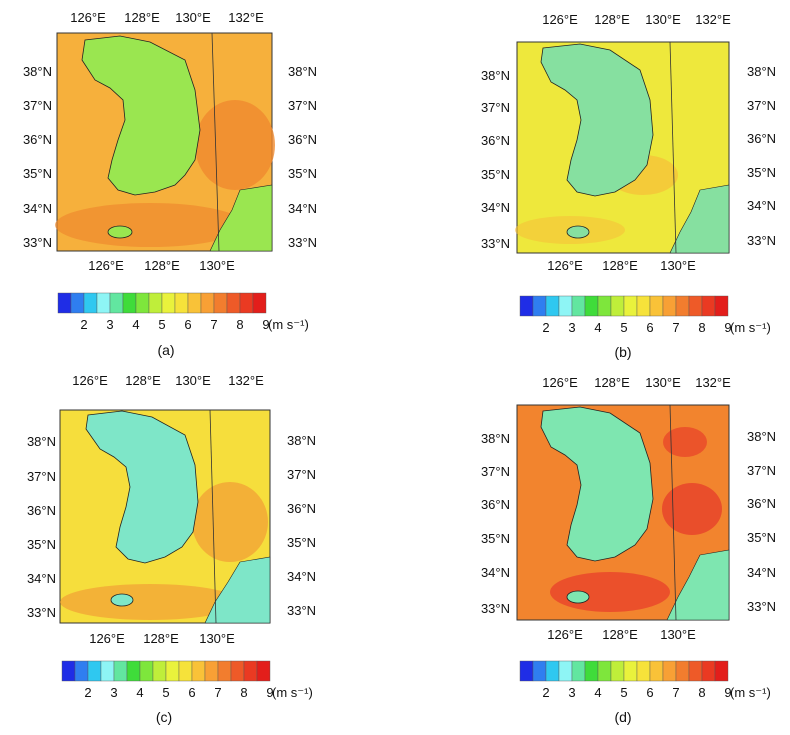  Describe the element at coordinates (246, 17) in the screenshot. I see `lon-tick-label: 132°E` at that location.